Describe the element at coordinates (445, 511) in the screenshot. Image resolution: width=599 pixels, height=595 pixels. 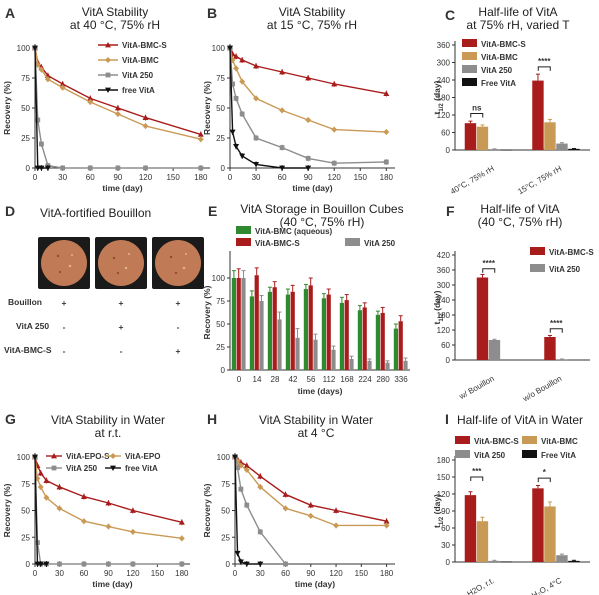
I see `y-tick-label: 90` at that location.